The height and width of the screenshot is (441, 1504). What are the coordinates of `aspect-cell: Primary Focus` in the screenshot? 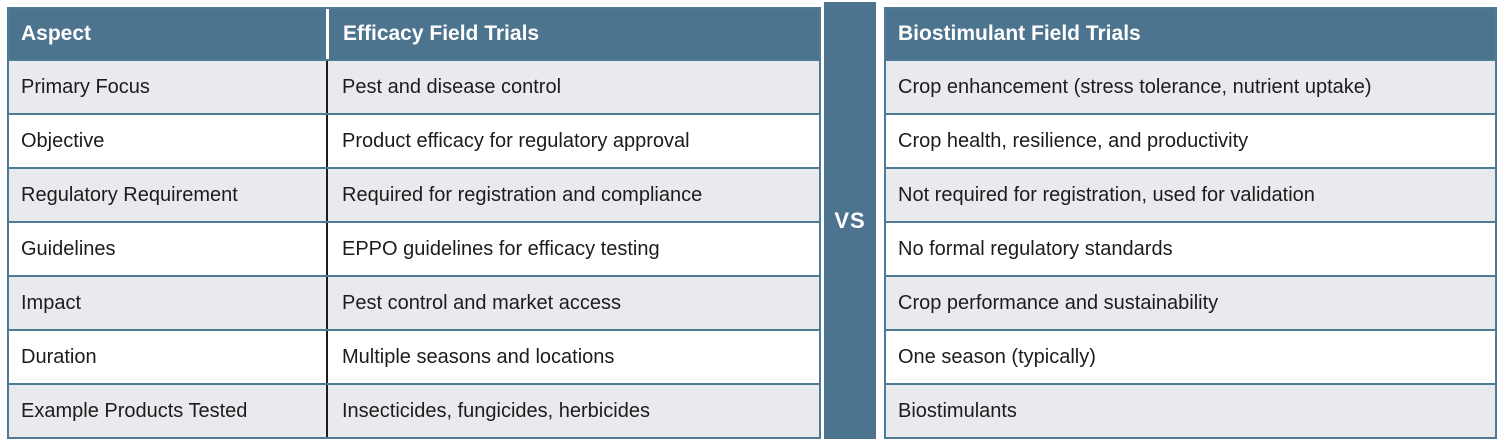 It's located at (85, 86).